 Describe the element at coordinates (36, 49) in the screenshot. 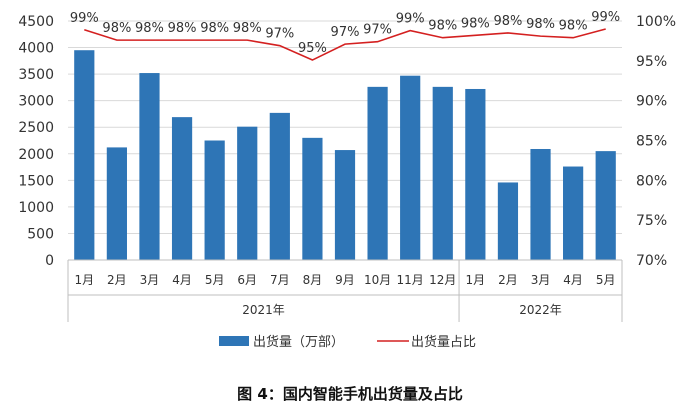

I see `y-left-tick-label: 4000` at that location.